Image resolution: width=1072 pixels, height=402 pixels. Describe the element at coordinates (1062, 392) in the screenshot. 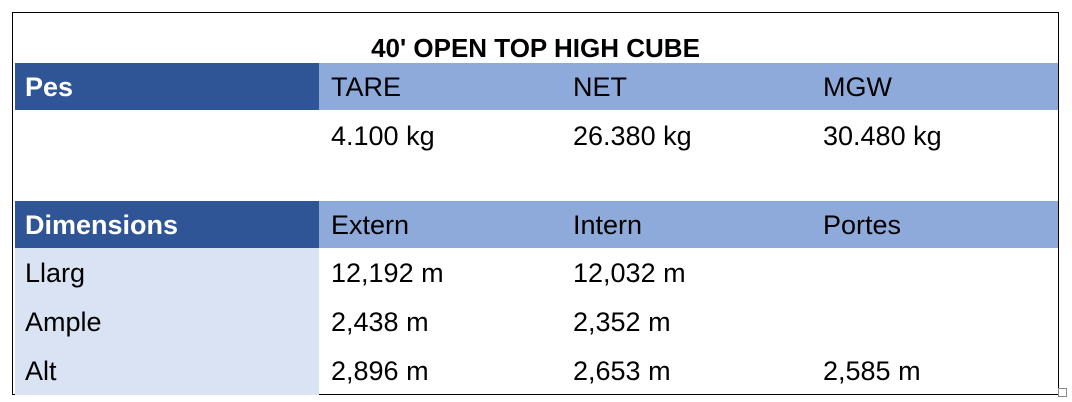

I see `resize-handle` at that location.